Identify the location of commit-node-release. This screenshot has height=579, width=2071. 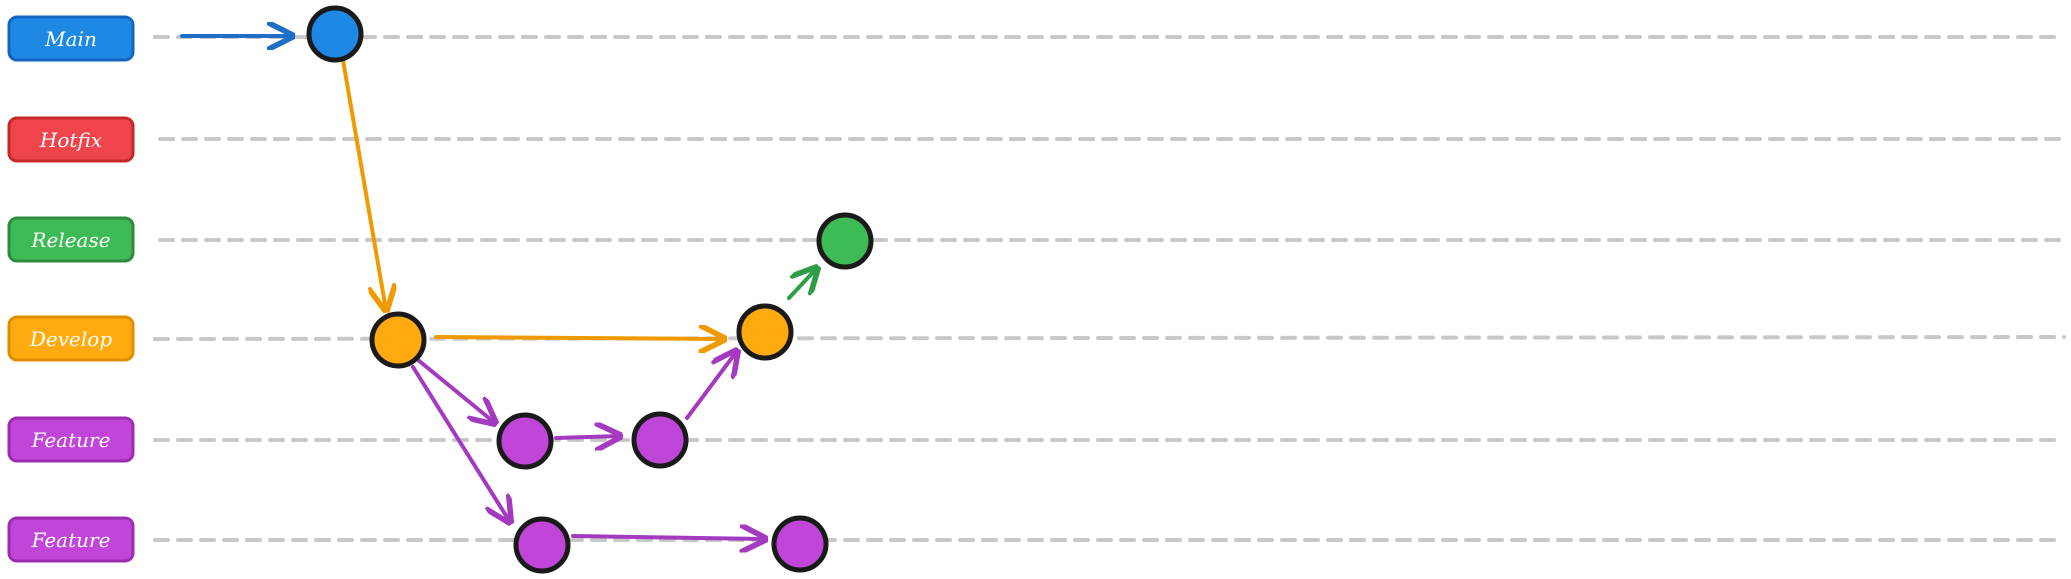
(845, 241).